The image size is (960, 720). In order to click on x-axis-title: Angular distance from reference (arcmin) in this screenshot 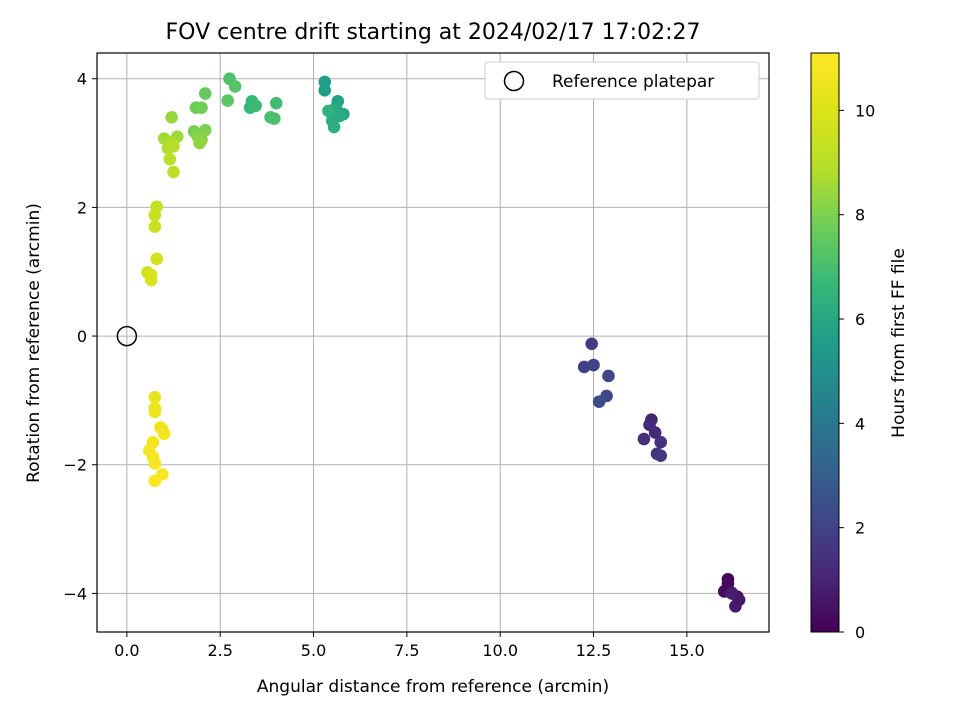, I will do `click(433, 687)`.